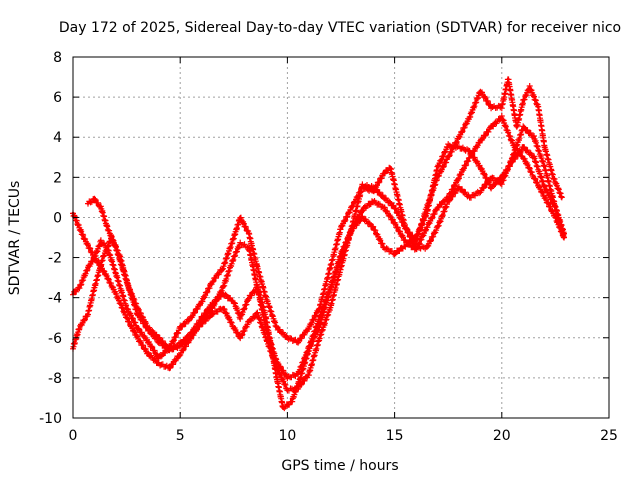 The image size is (640, 480). I want to click on y-tick-label: -6, so click(55, 339).